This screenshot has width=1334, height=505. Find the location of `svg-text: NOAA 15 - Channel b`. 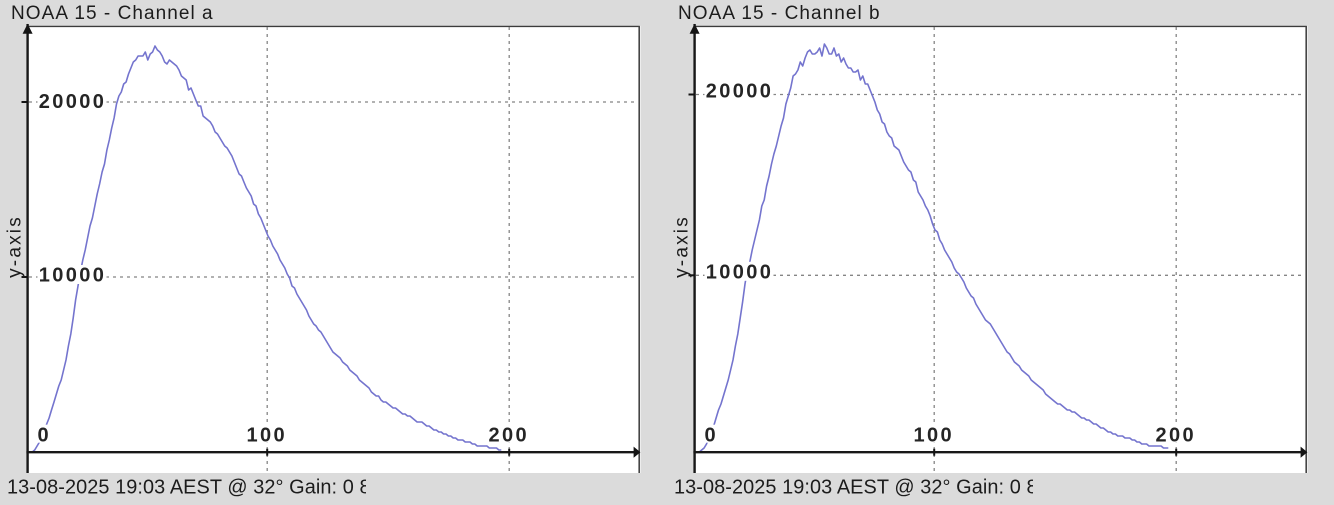

svg-text: NOAA 15 - Channel b is located at coordinates (779, 13).